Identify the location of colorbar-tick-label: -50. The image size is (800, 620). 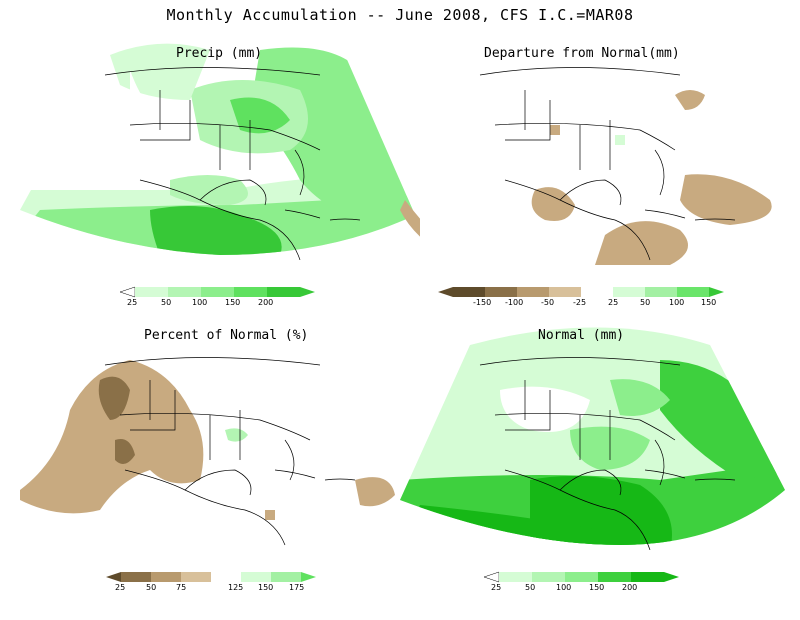
(547, 302).